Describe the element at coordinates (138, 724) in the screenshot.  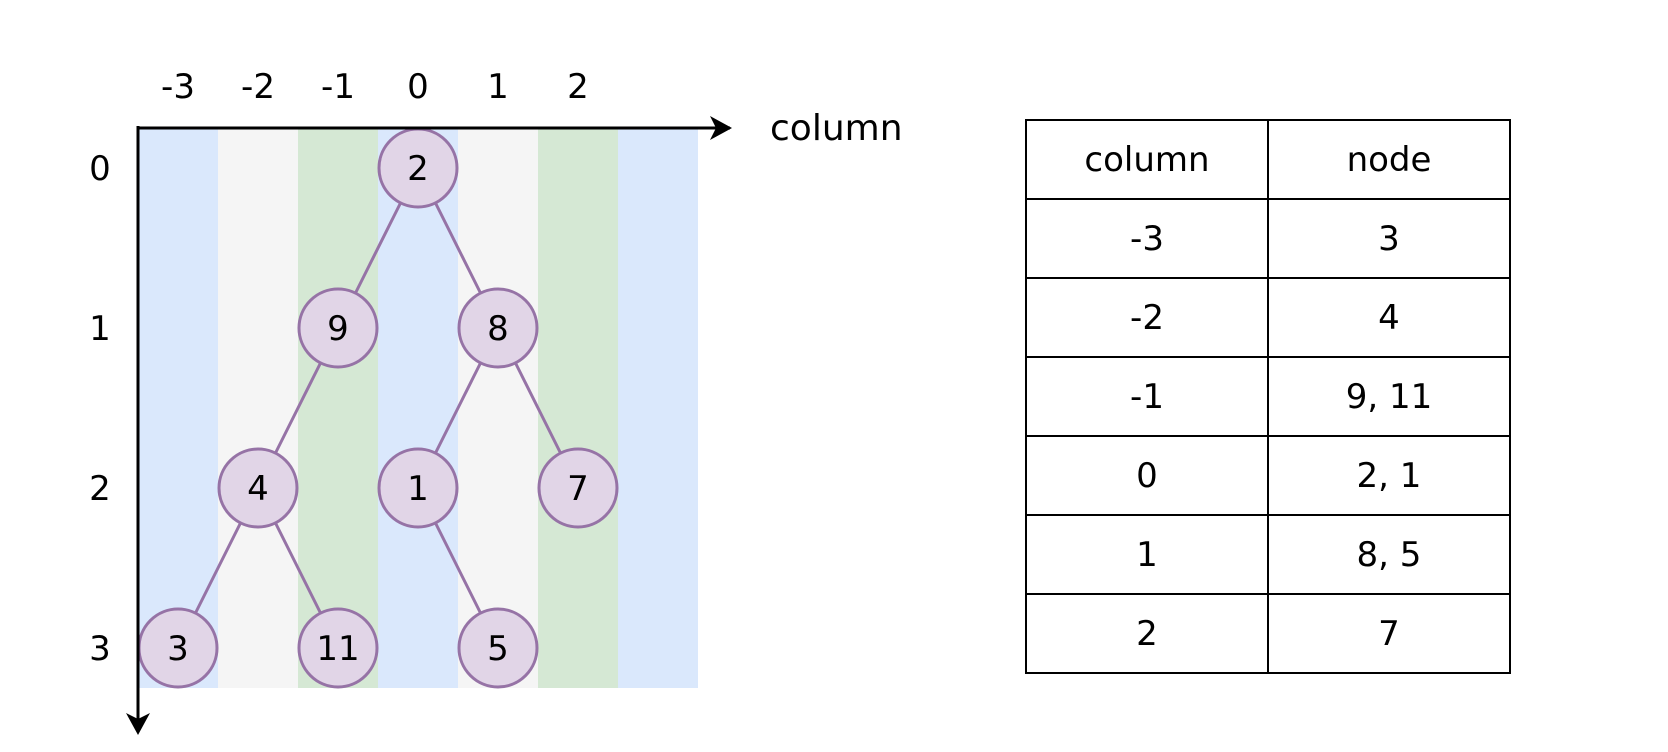
I see `row-axis-arrowhead` at that location.